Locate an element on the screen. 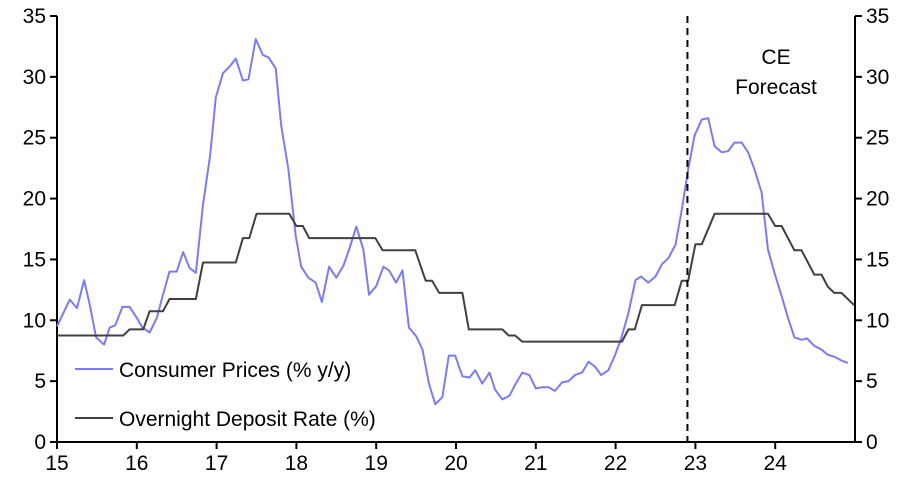 The width and height of the screenshot is (914, 492). x-tick-label: 16 is located at coordinates (136, 463).